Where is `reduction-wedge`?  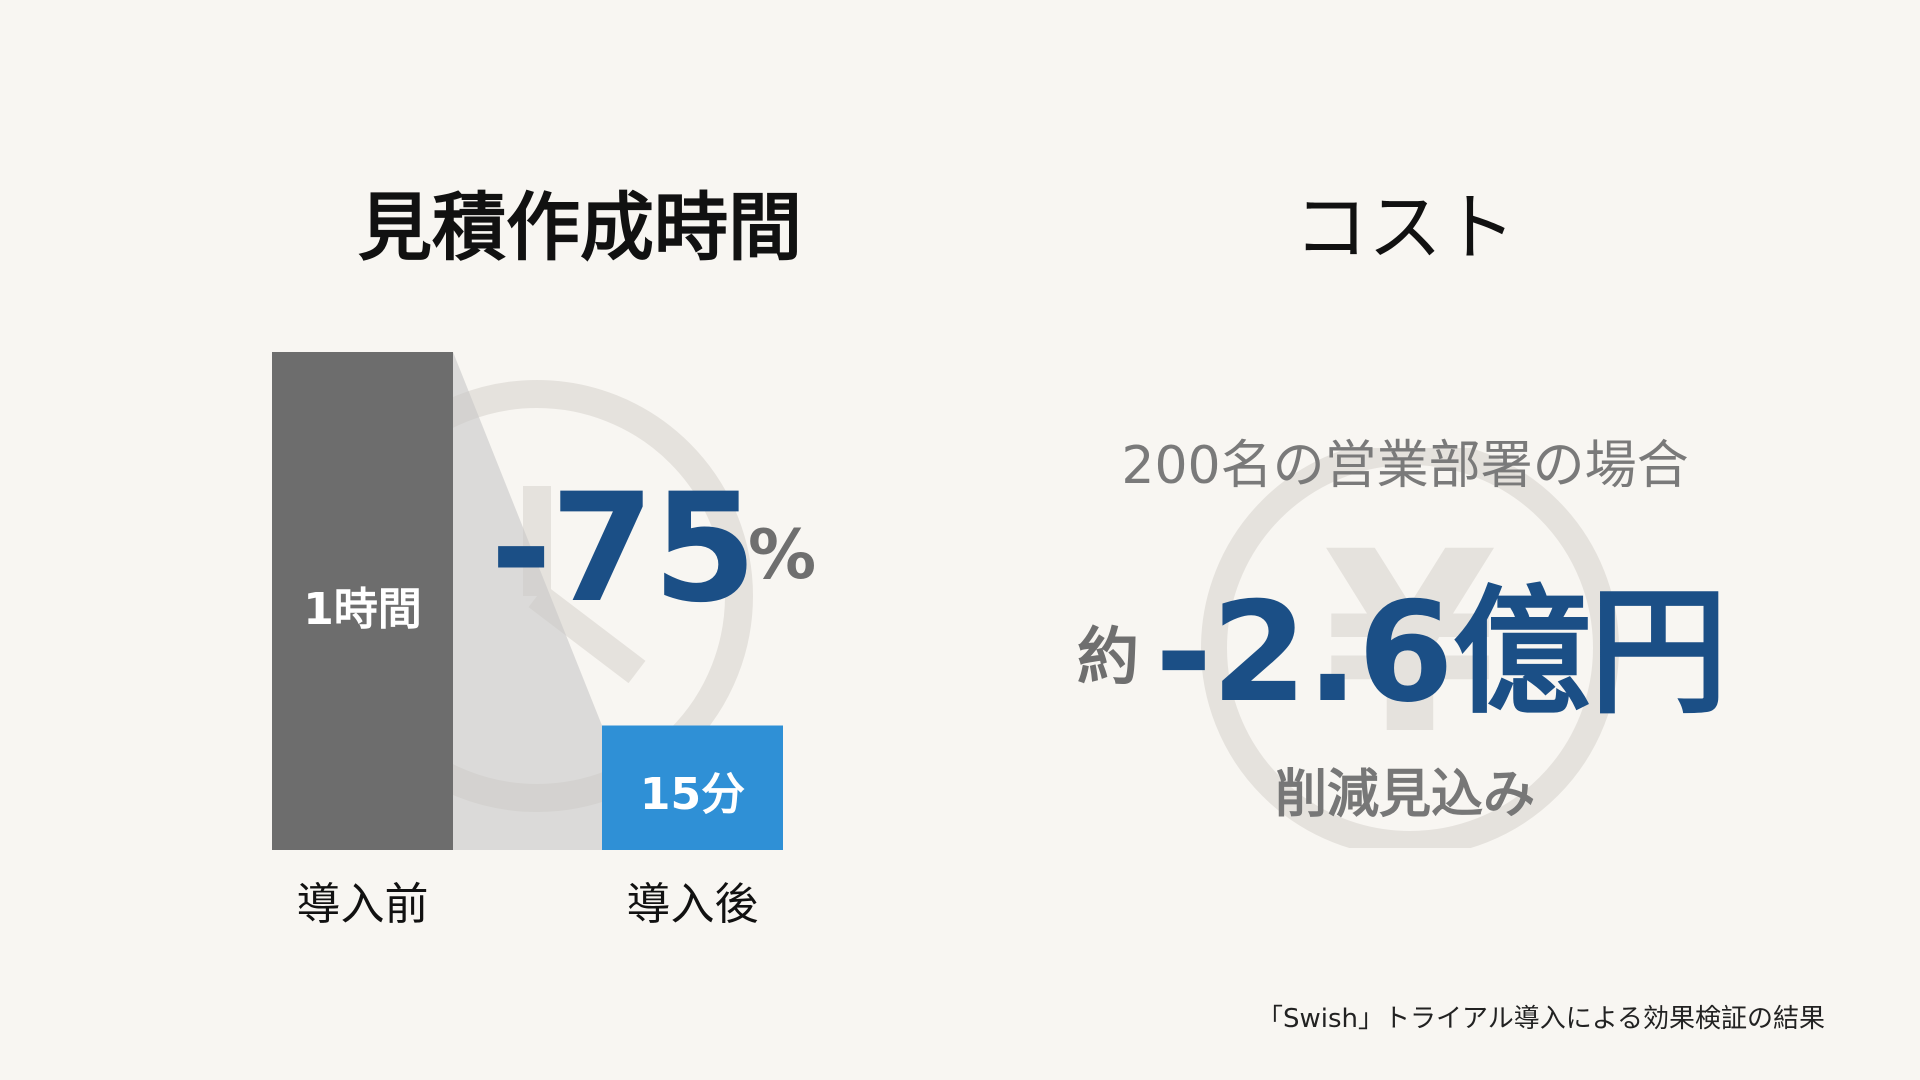 reduction-wedge is located at coordinates (527, 601).